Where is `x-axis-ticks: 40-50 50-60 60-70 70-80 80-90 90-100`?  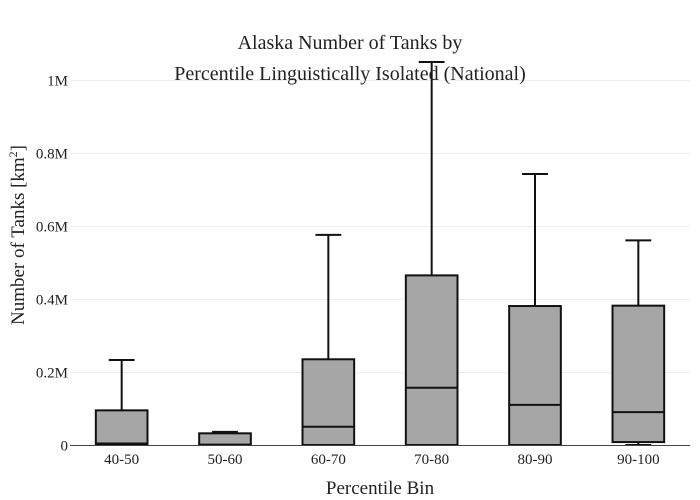
x-axis-ticks: 40-50 50-60 60-70 70-80 80-90 90-100 is located at coordinates (381, 460).